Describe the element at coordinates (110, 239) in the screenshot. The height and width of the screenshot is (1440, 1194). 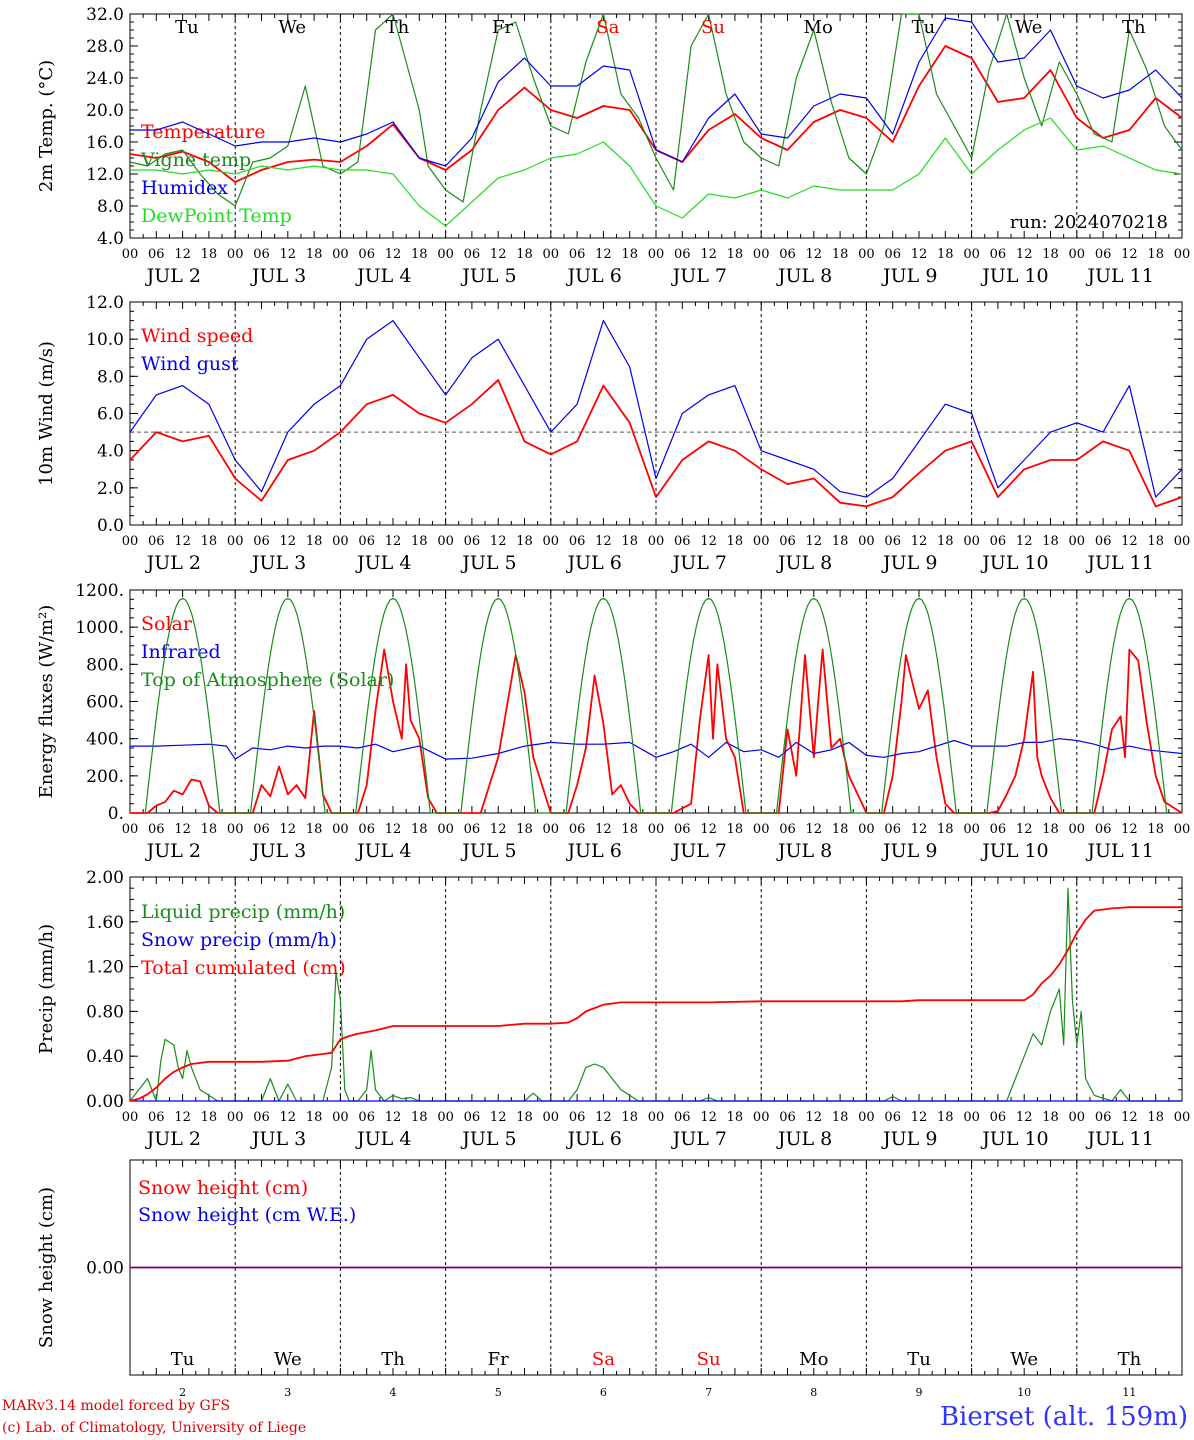
I see `y-tick-label: 4.0` at that location.